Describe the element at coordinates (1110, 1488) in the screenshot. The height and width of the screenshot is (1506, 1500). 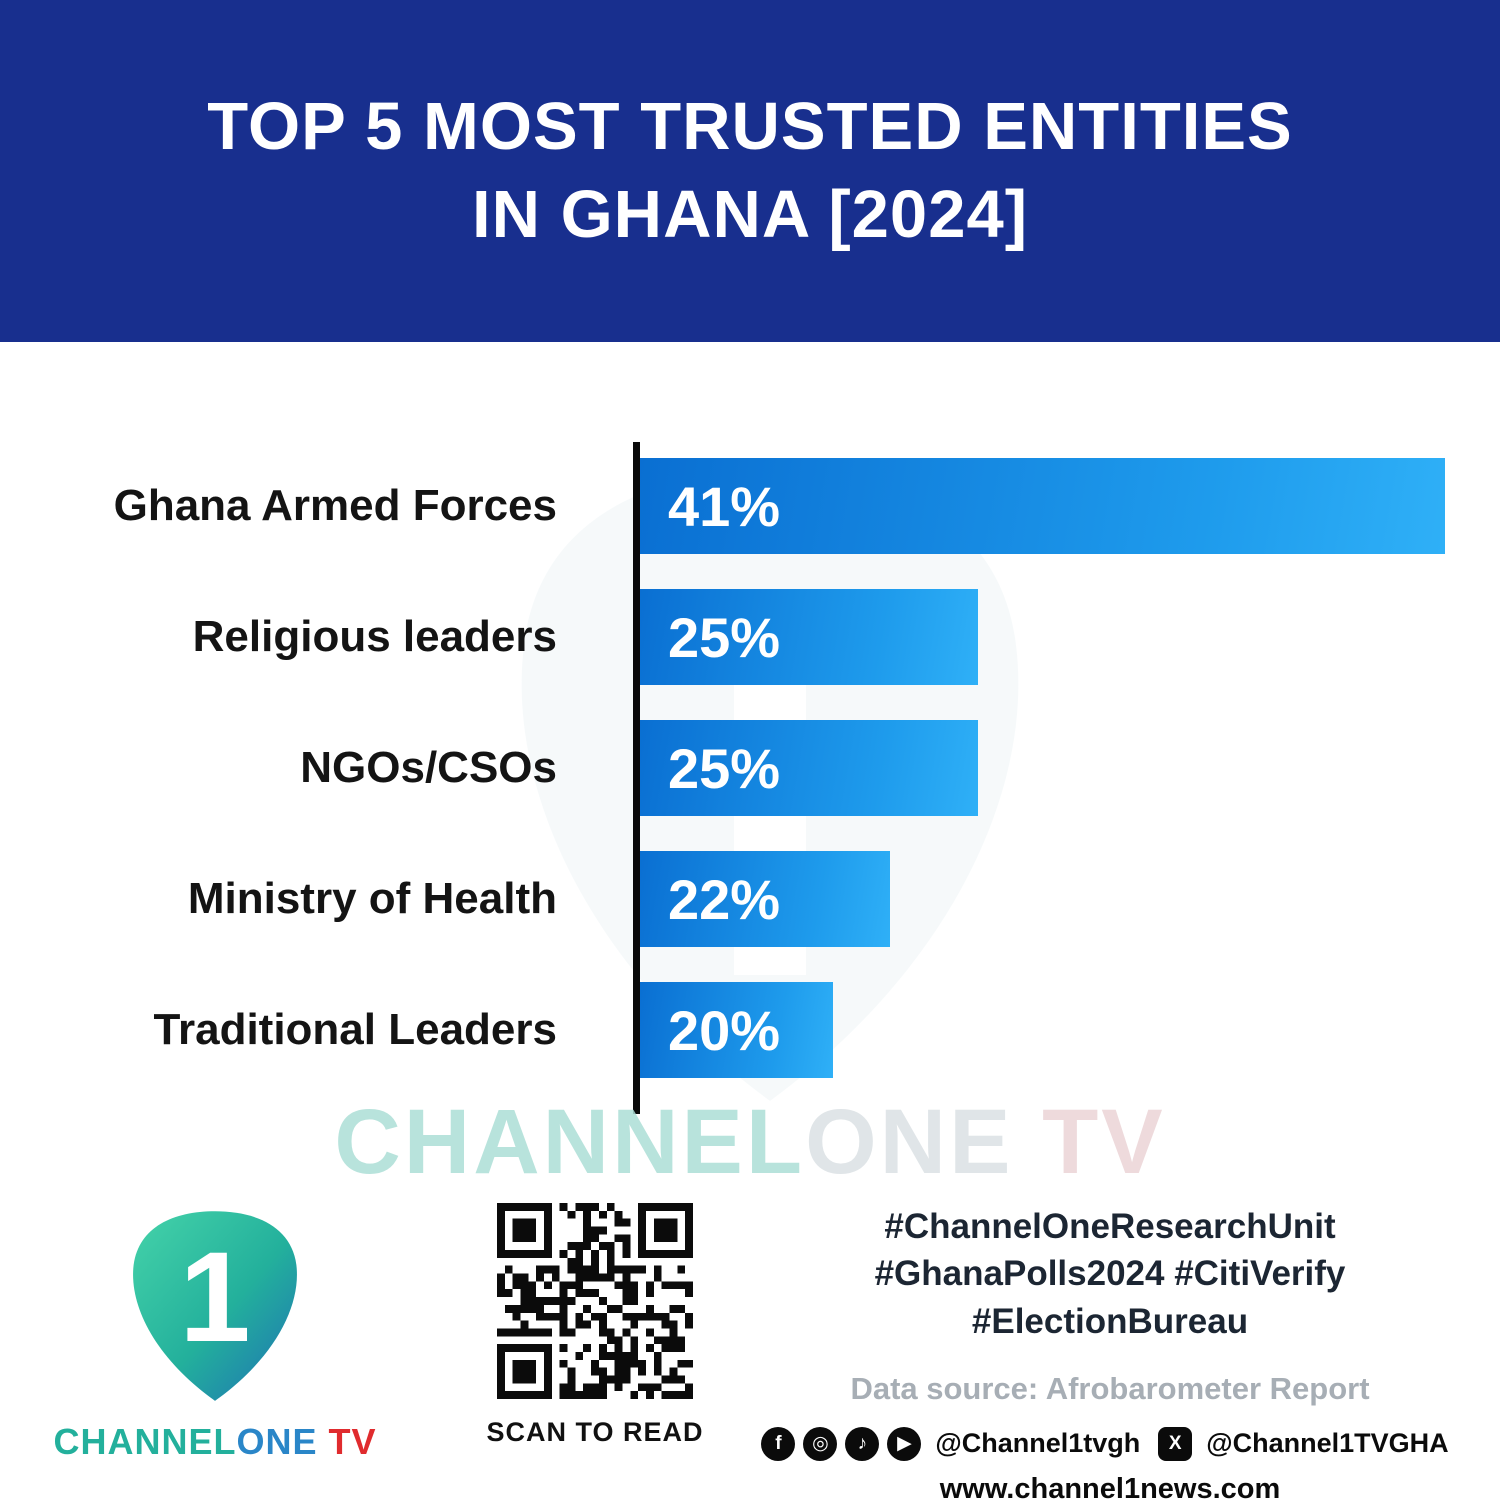
I see `website-url: www.channel1news.com` at that location.